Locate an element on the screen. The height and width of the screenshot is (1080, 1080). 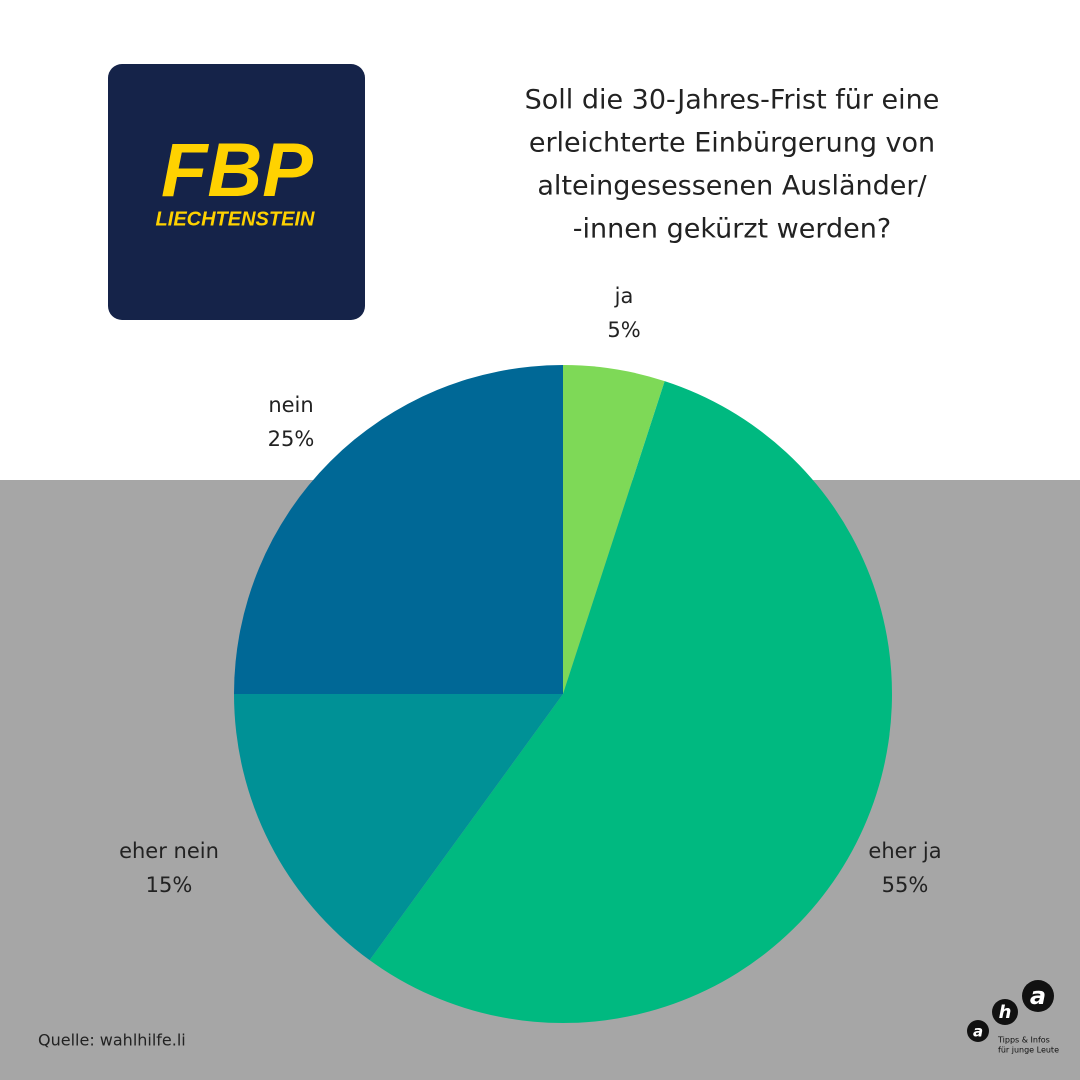
aha-letter: h is located at coordinates (1005, 1012).